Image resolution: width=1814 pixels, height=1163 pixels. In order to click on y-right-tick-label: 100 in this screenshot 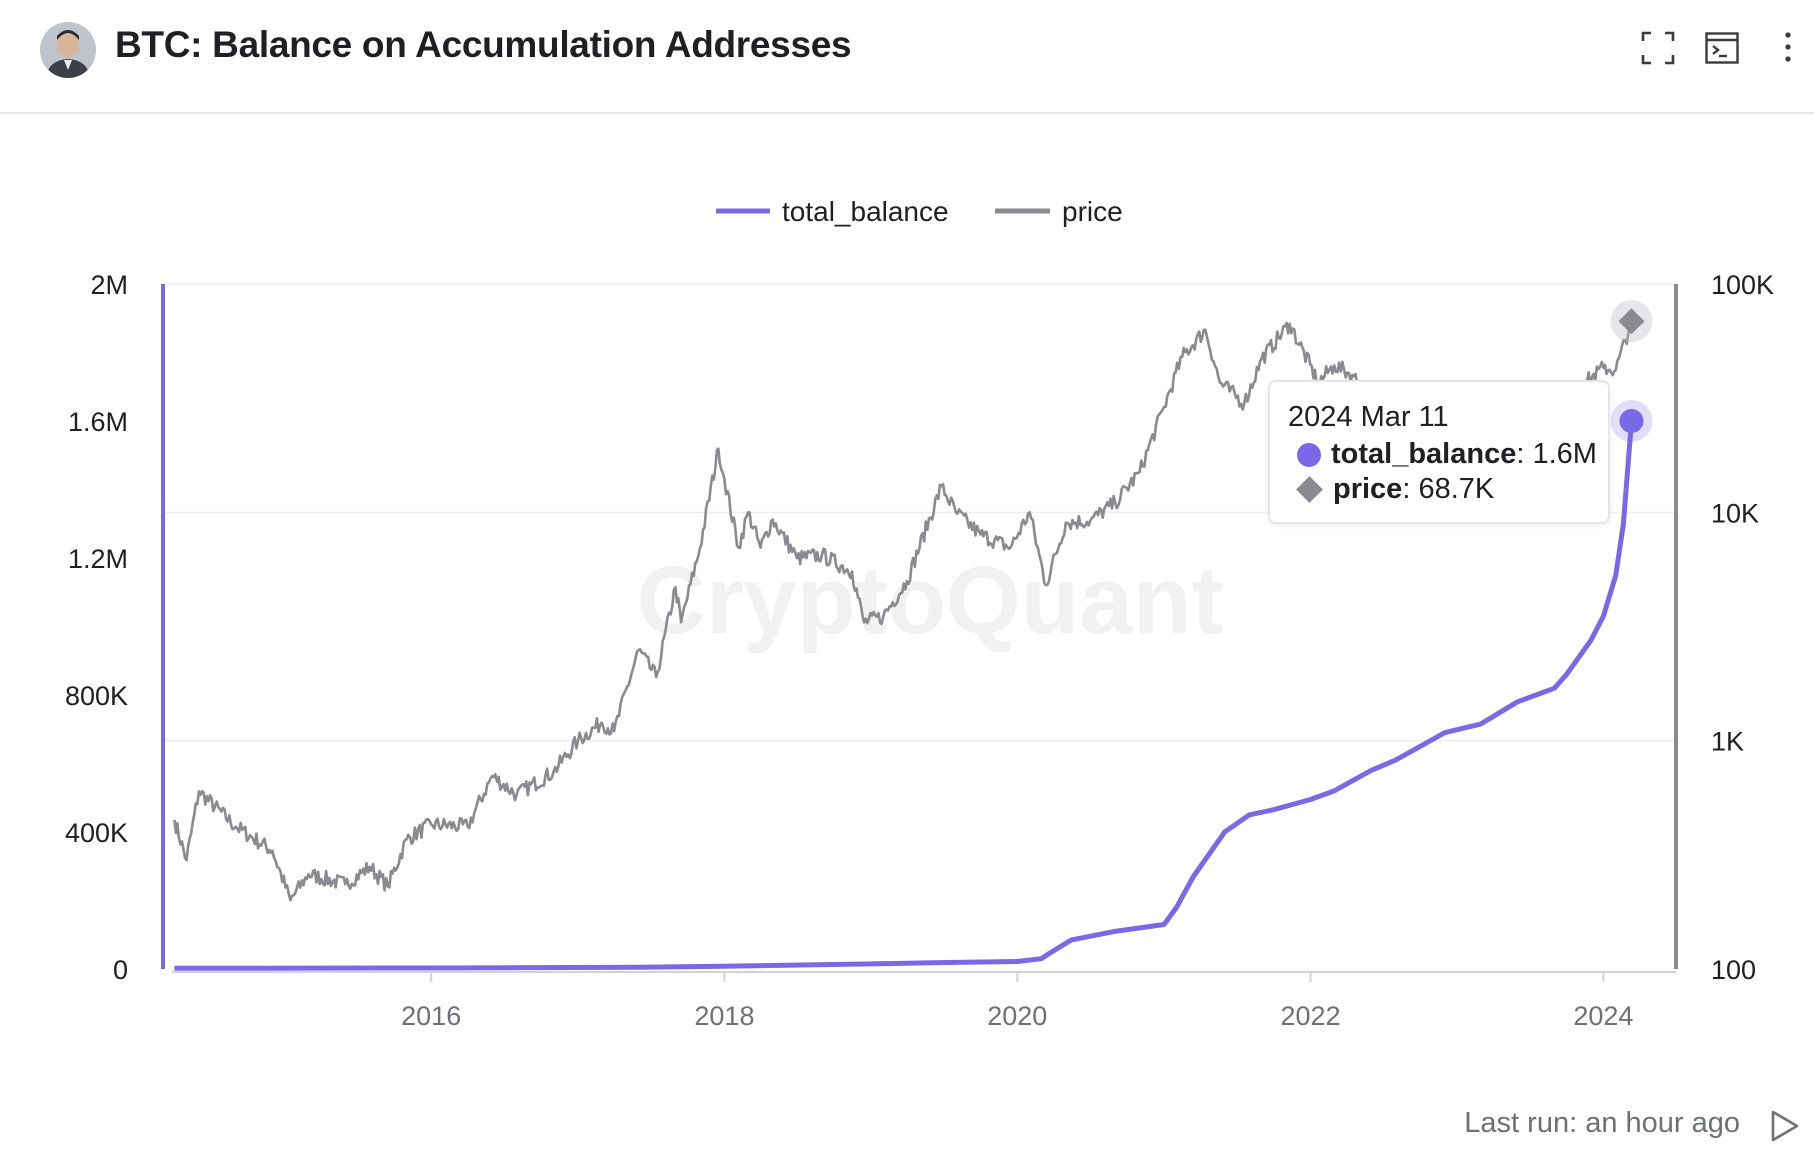, I will do `click(1733, 970)`.